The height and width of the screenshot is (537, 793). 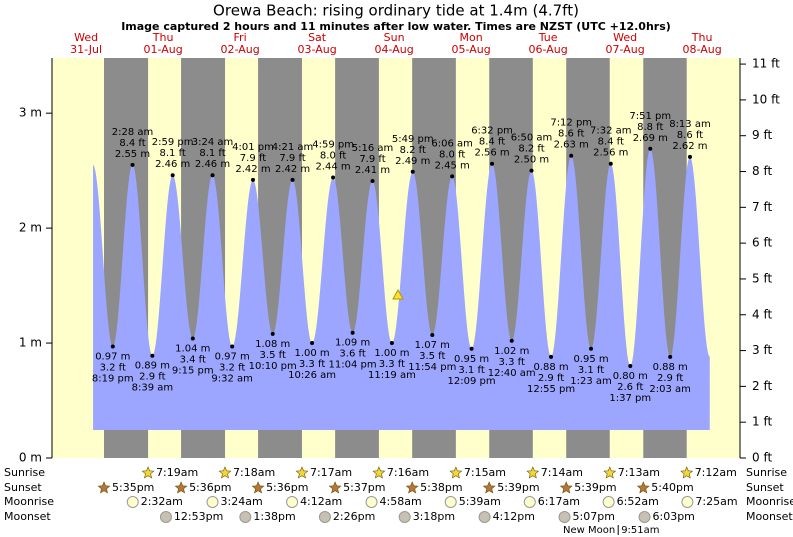 I want to click on y-tick-label: 3 m, so click(x=30, y=113).